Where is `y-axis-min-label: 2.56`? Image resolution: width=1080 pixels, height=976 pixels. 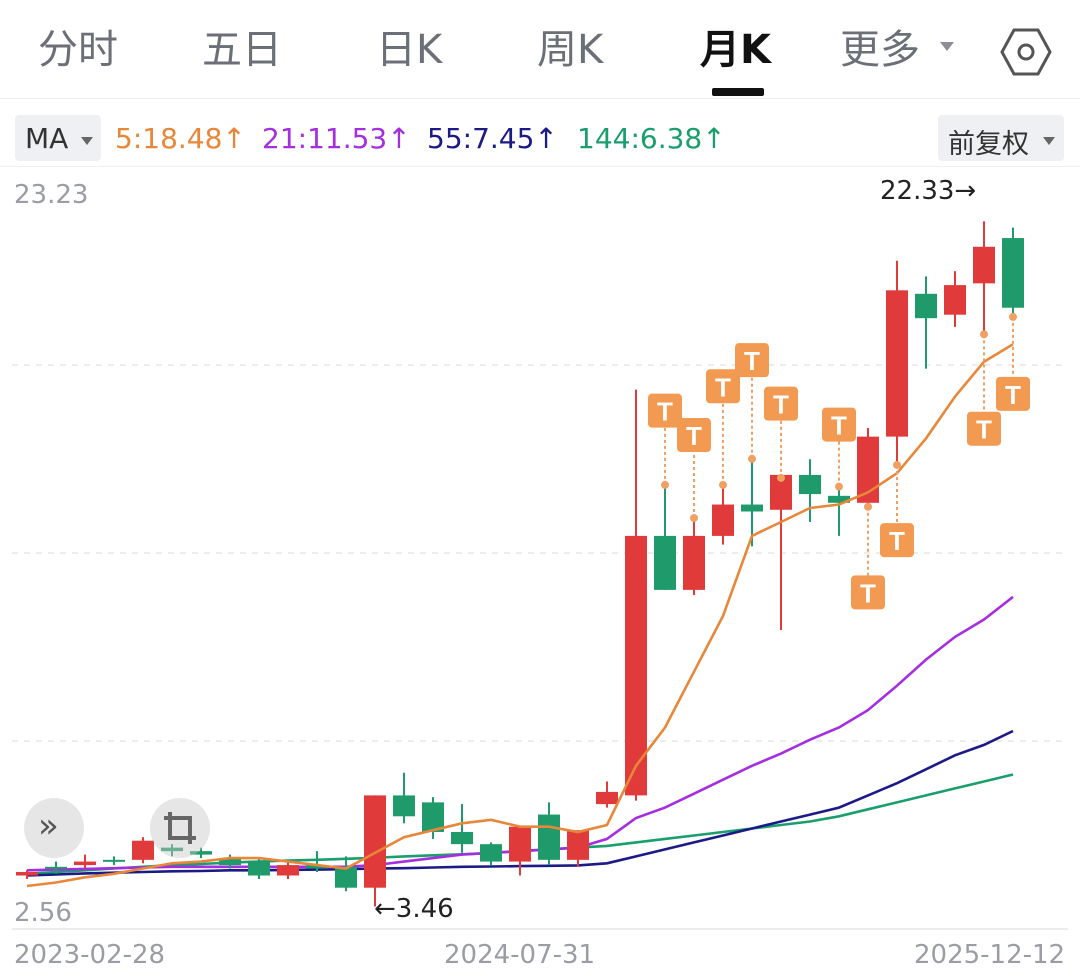
y-axis-min-label: 2.56 is located at coordinates (43, 913).